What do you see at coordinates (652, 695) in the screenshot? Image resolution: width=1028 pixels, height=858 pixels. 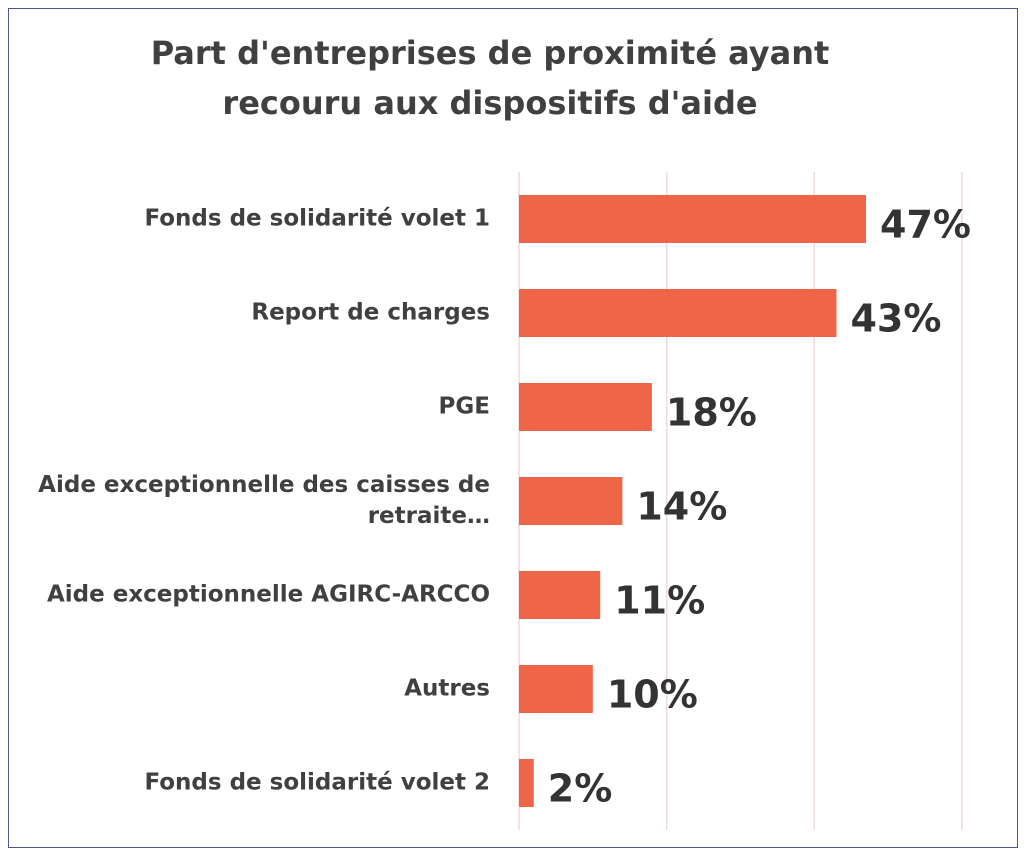 I see `value-label: 10%` at bounding box center [652, 695].